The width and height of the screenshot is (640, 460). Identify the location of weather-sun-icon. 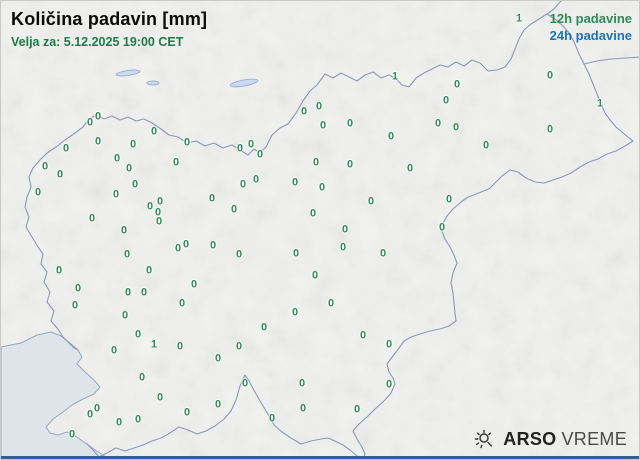
(484, 439).